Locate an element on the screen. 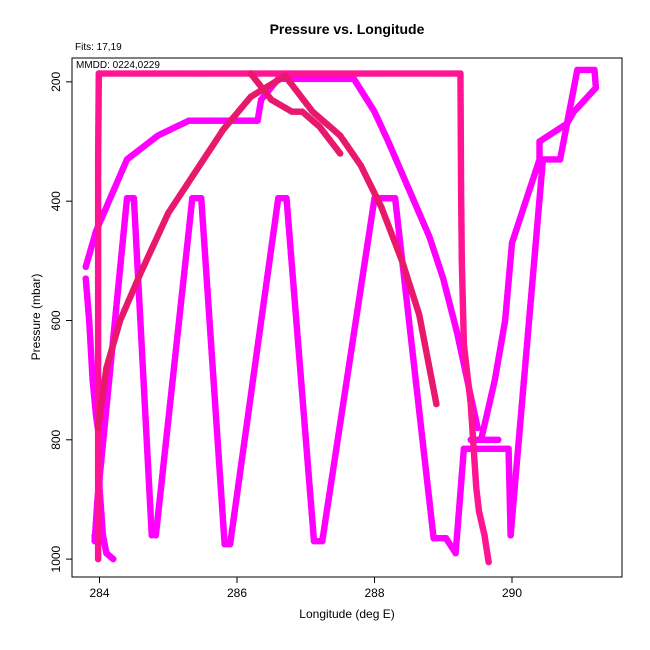  x-tick-label: 284 is located at coordinates (99, 593).